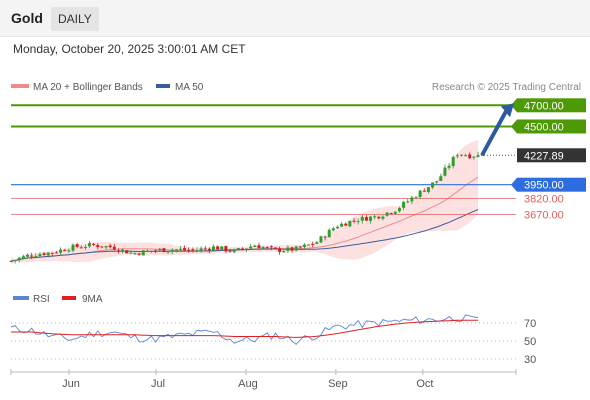 This screenshot has height=400, width=590. Describe the element at coordinates (338, 384) in the screenshot. I see `x-tick-label: Sep` at that location.